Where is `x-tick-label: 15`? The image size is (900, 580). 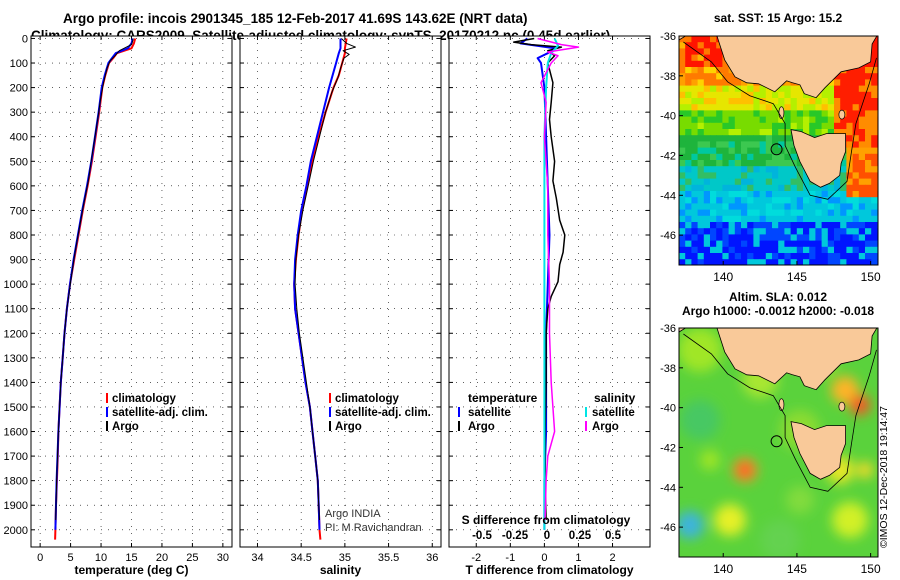
x-tick-label: 15 is located at coordinates (131, 558).